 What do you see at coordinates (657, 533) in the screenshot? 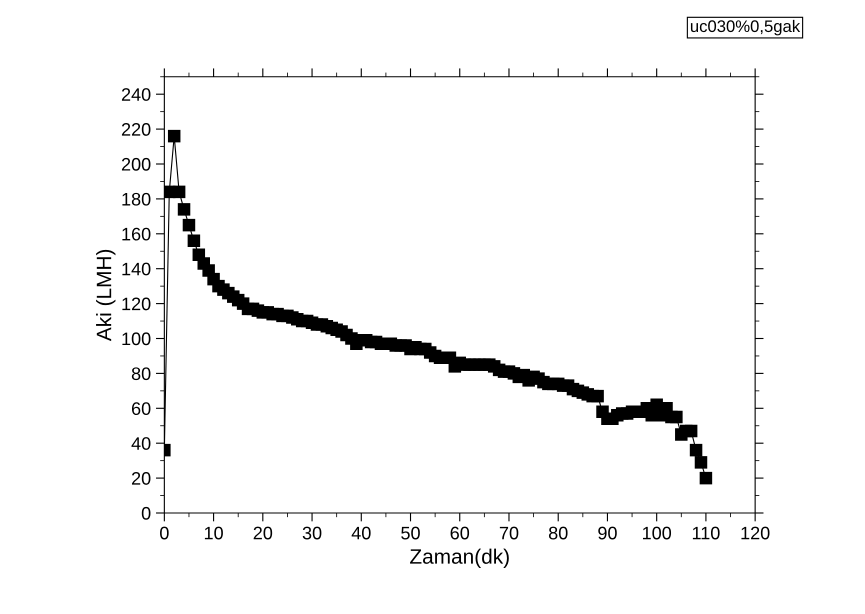
I see `x-tick-label: 100` at bounding box center [657, 533].